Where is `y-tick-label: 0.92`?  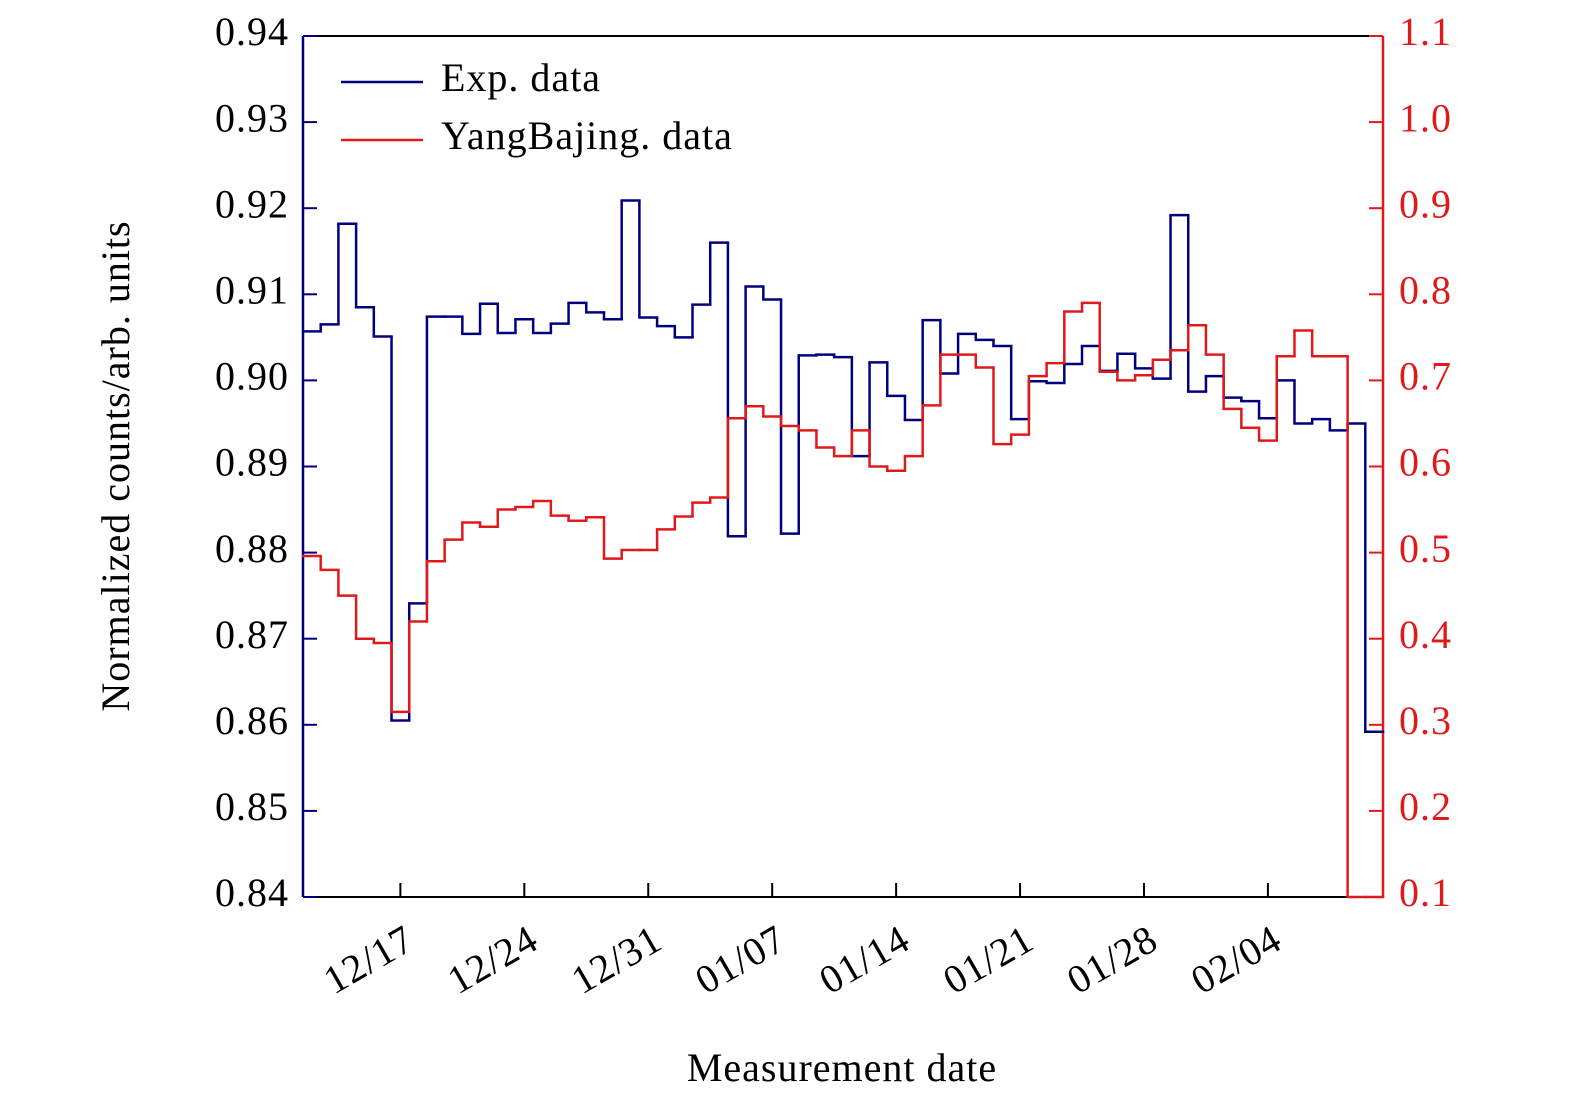 y-tick-label: 0.92 is located at coordinates (252, 203).